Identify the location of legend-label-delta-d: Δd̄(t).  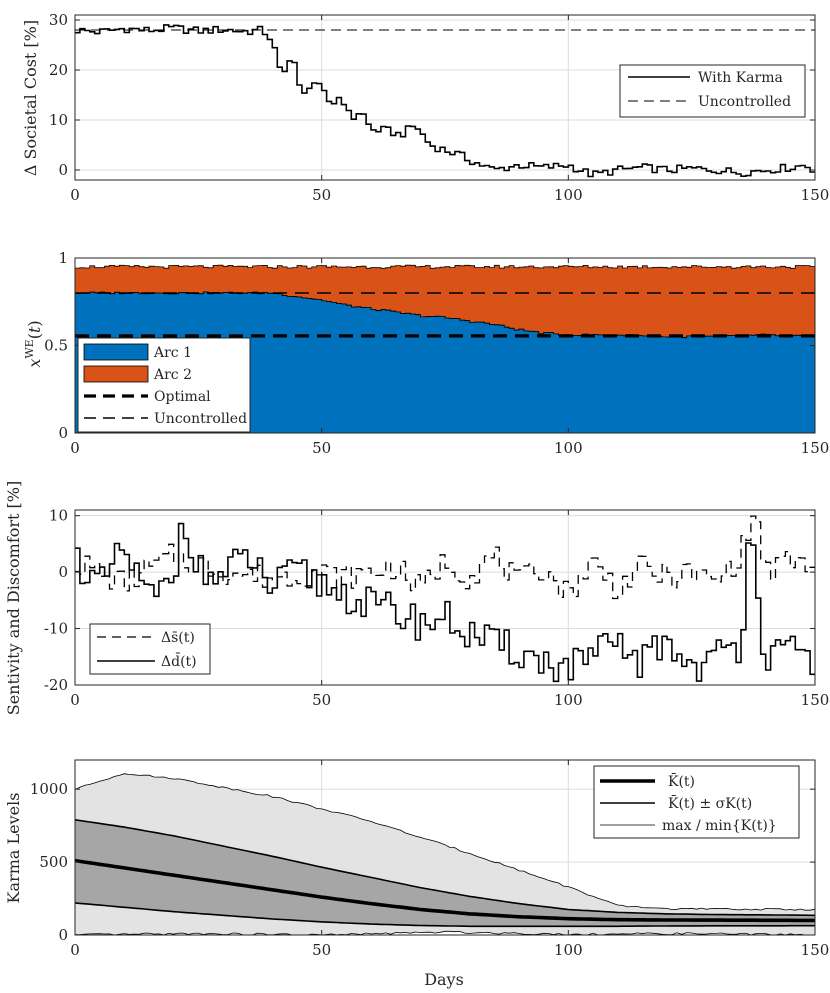
(179, 661).